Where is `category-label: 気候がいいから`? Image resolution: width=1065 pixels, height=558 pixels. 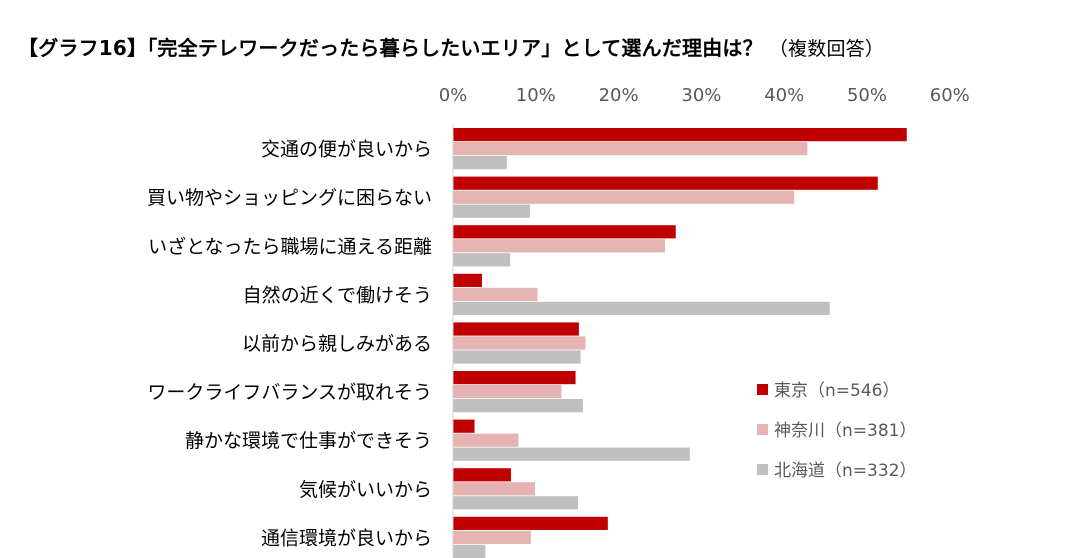
category-label: 気候がいいから is located at coordinates (365, 490).